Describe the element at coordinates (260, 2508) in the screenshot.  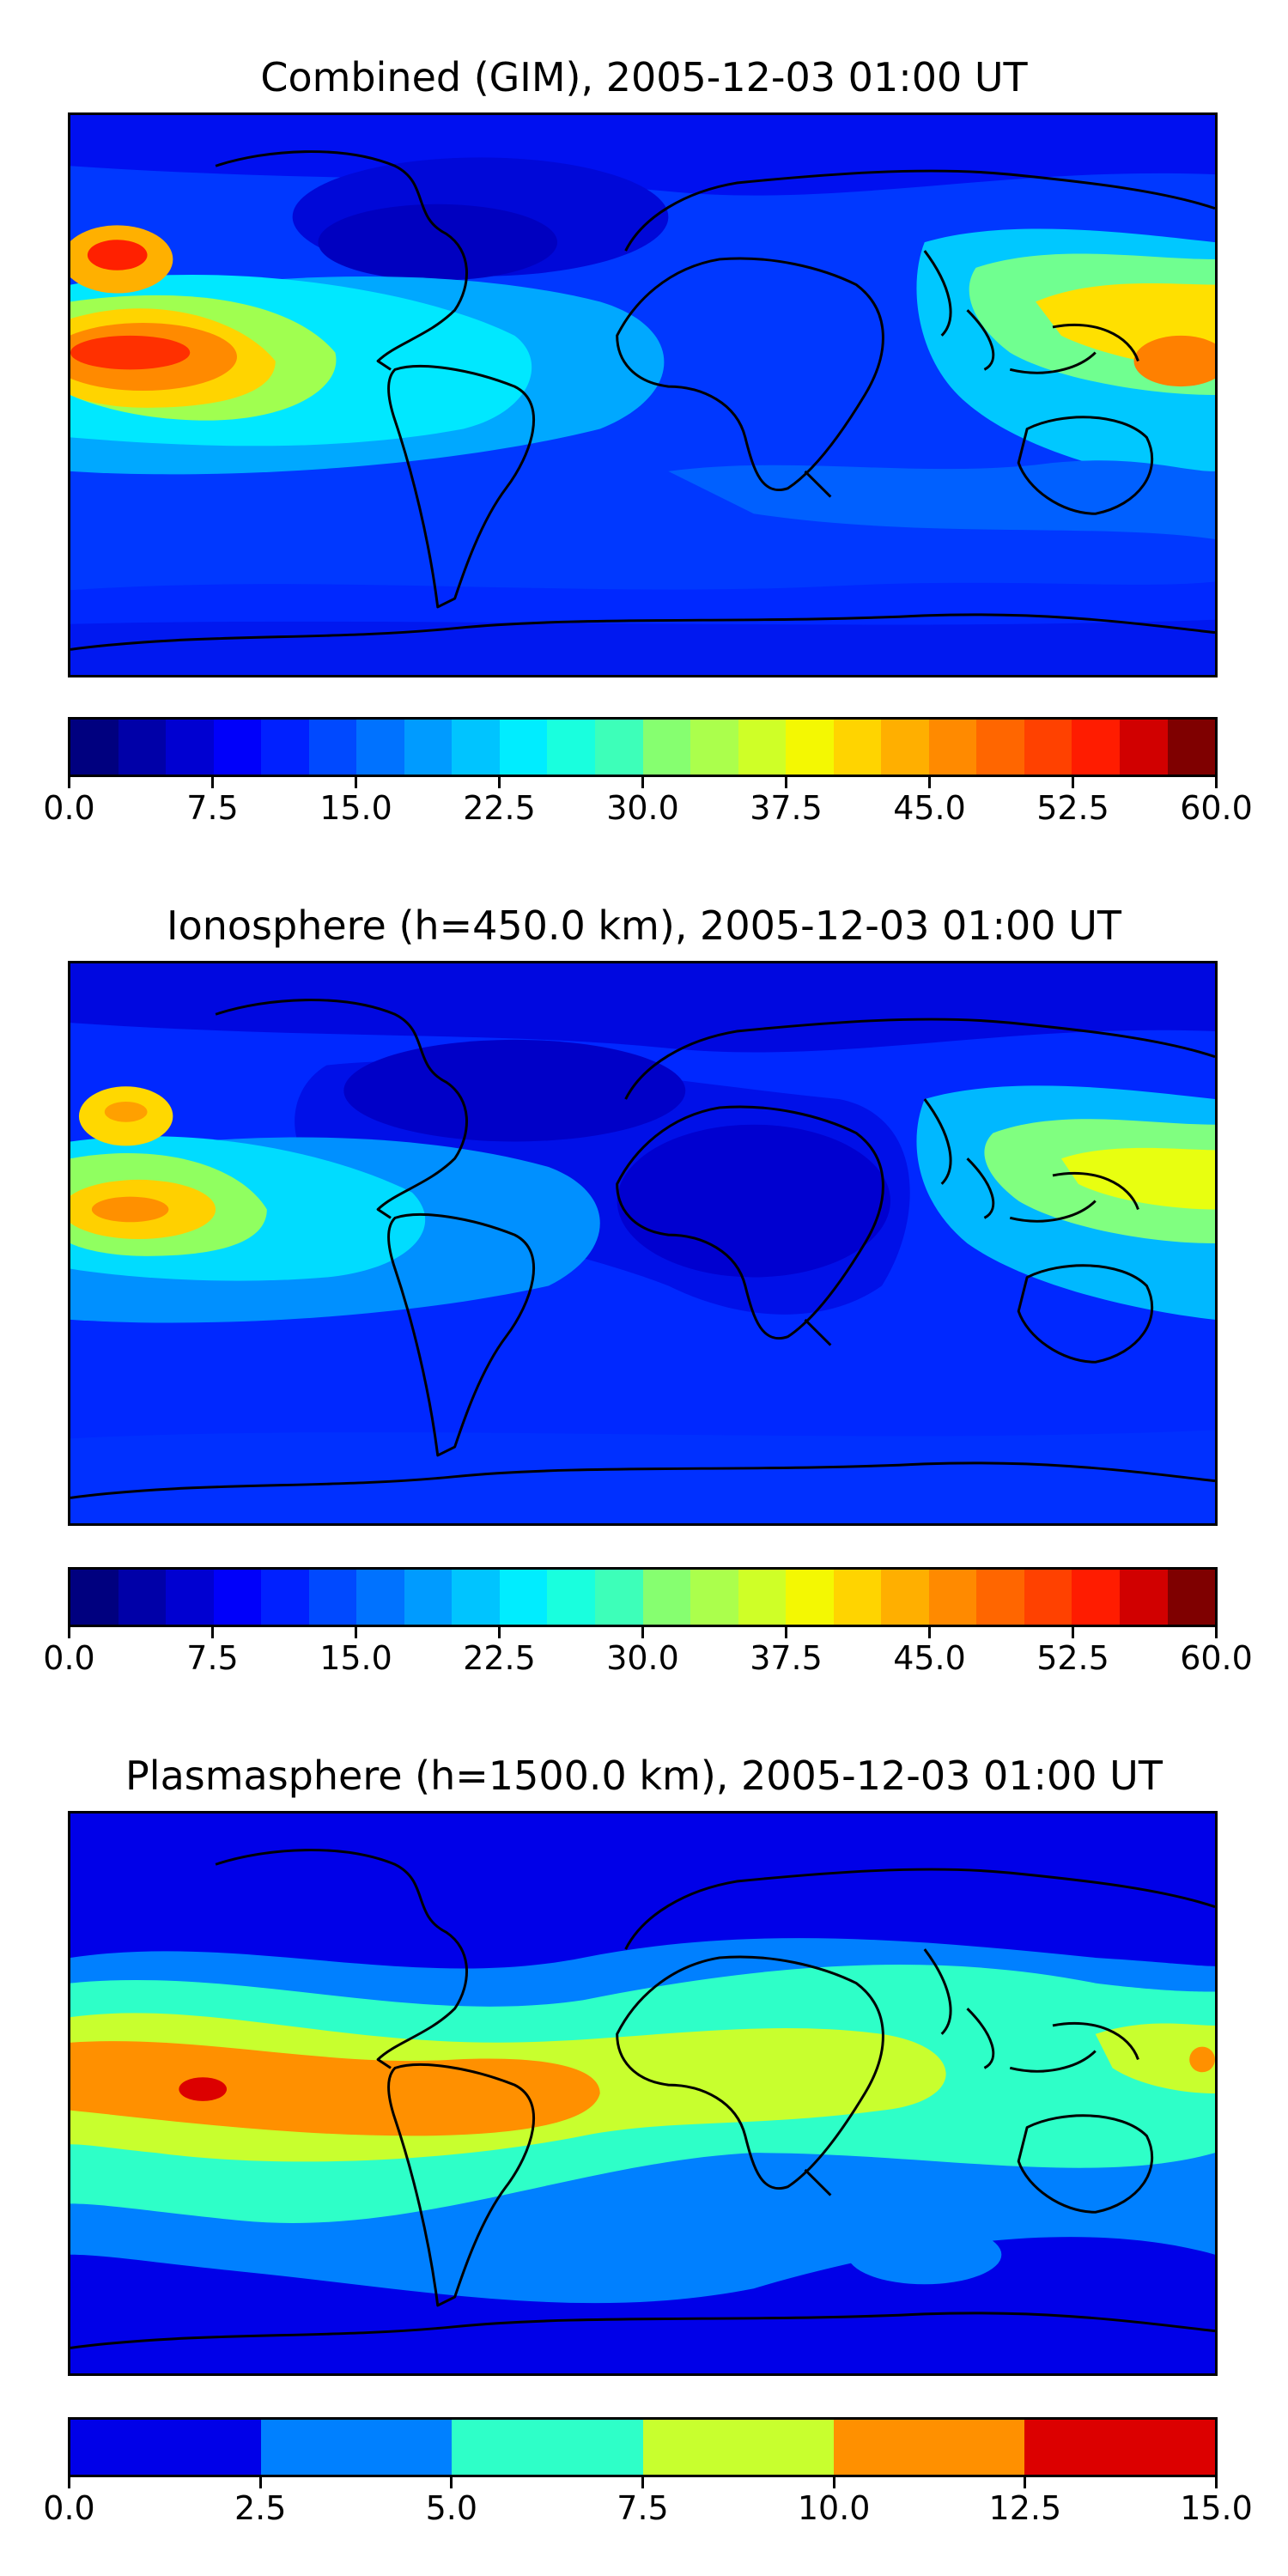
I see `colorbar-tick-label: 2.5` at that location.